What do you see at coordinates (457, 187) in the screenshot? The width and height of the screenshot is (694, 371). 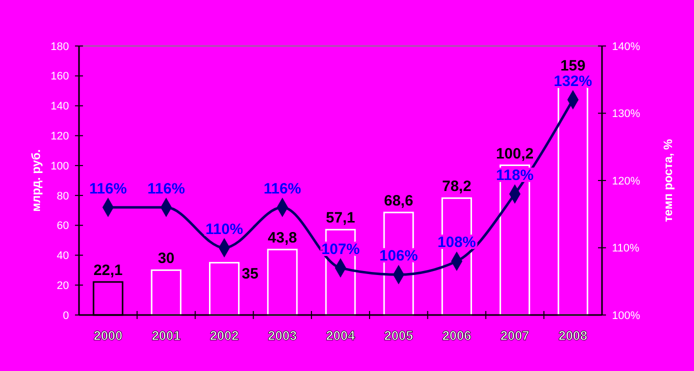 I see `data-label: 78,2` at bounding box center [457, 187].